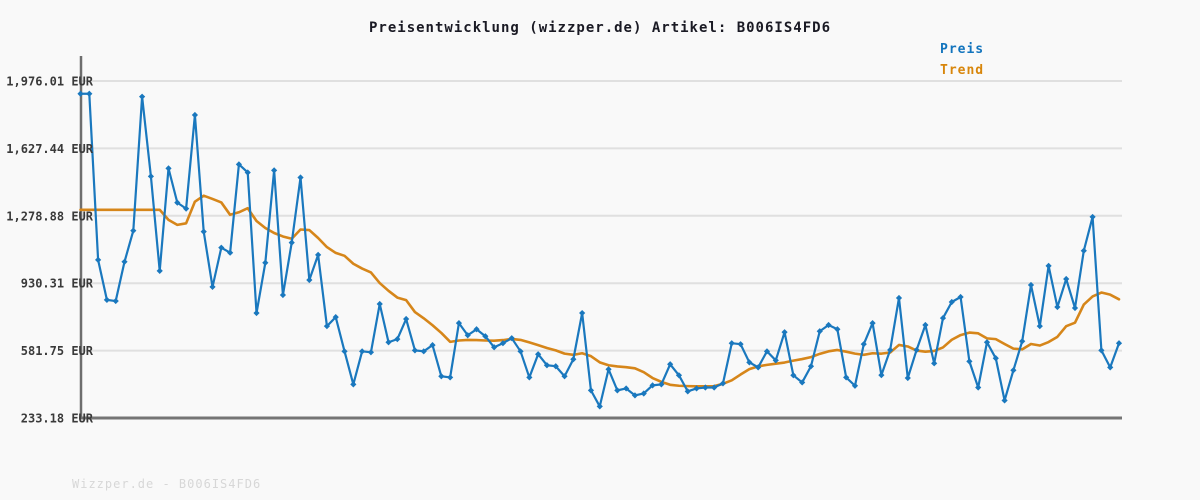  What do you see at coordinates (57, 419) in the screenshot?
I see `y-tick-label: 233.18 EUR` at bounding box center [57, 419].